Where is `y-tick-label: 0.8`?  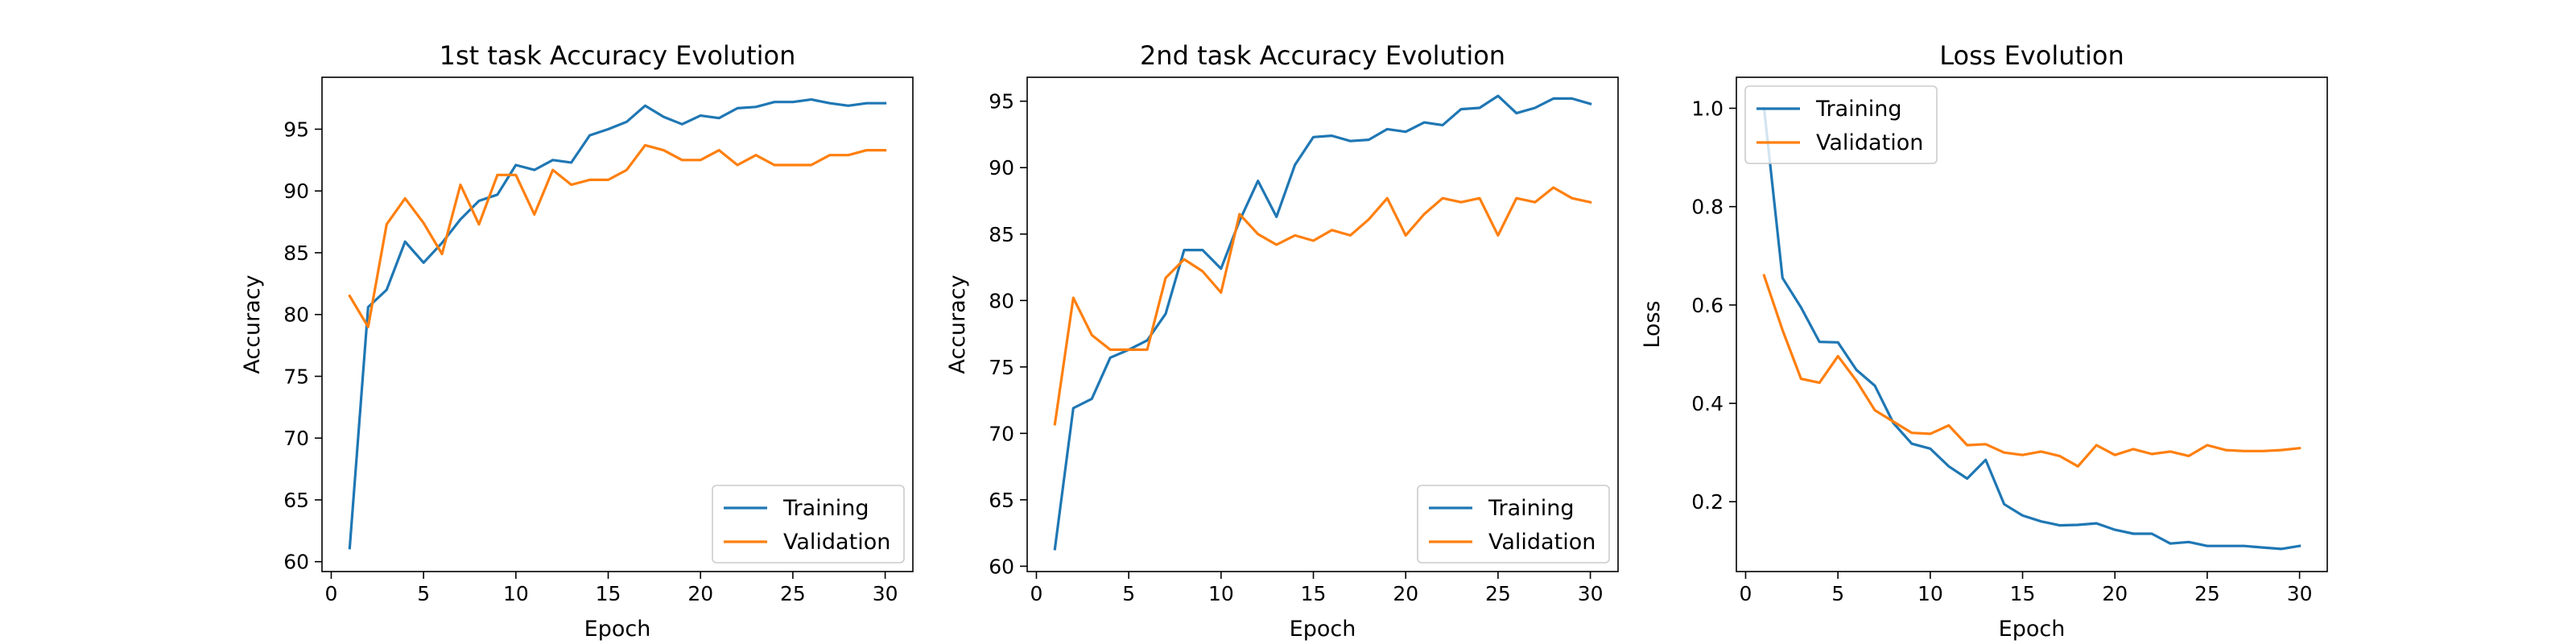
y-tick-label: 0.8 is located at coordinates (1707, 207).